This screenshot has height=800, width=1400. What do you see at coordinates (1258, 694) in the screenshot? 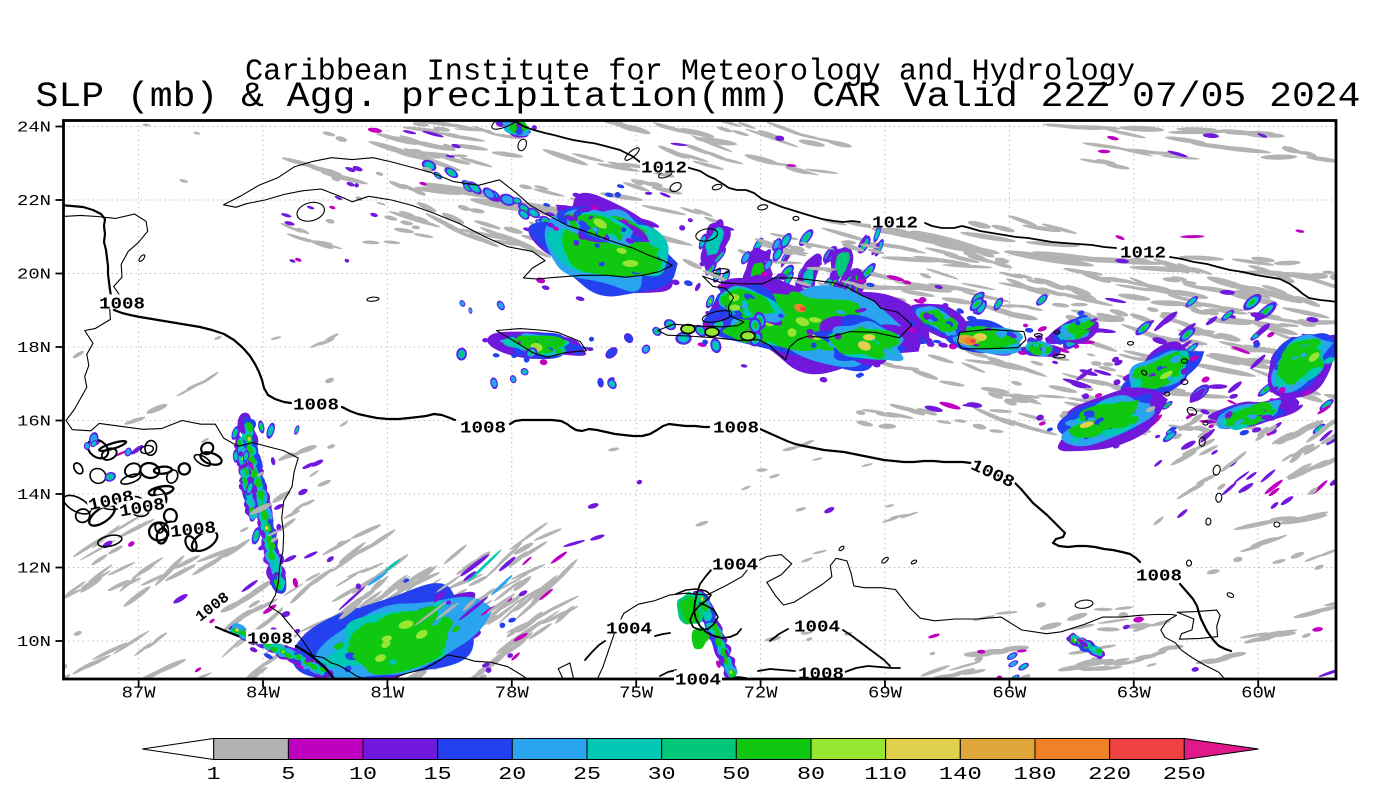
I see `svg-text: 60W` at bounding box center [1258, 694].